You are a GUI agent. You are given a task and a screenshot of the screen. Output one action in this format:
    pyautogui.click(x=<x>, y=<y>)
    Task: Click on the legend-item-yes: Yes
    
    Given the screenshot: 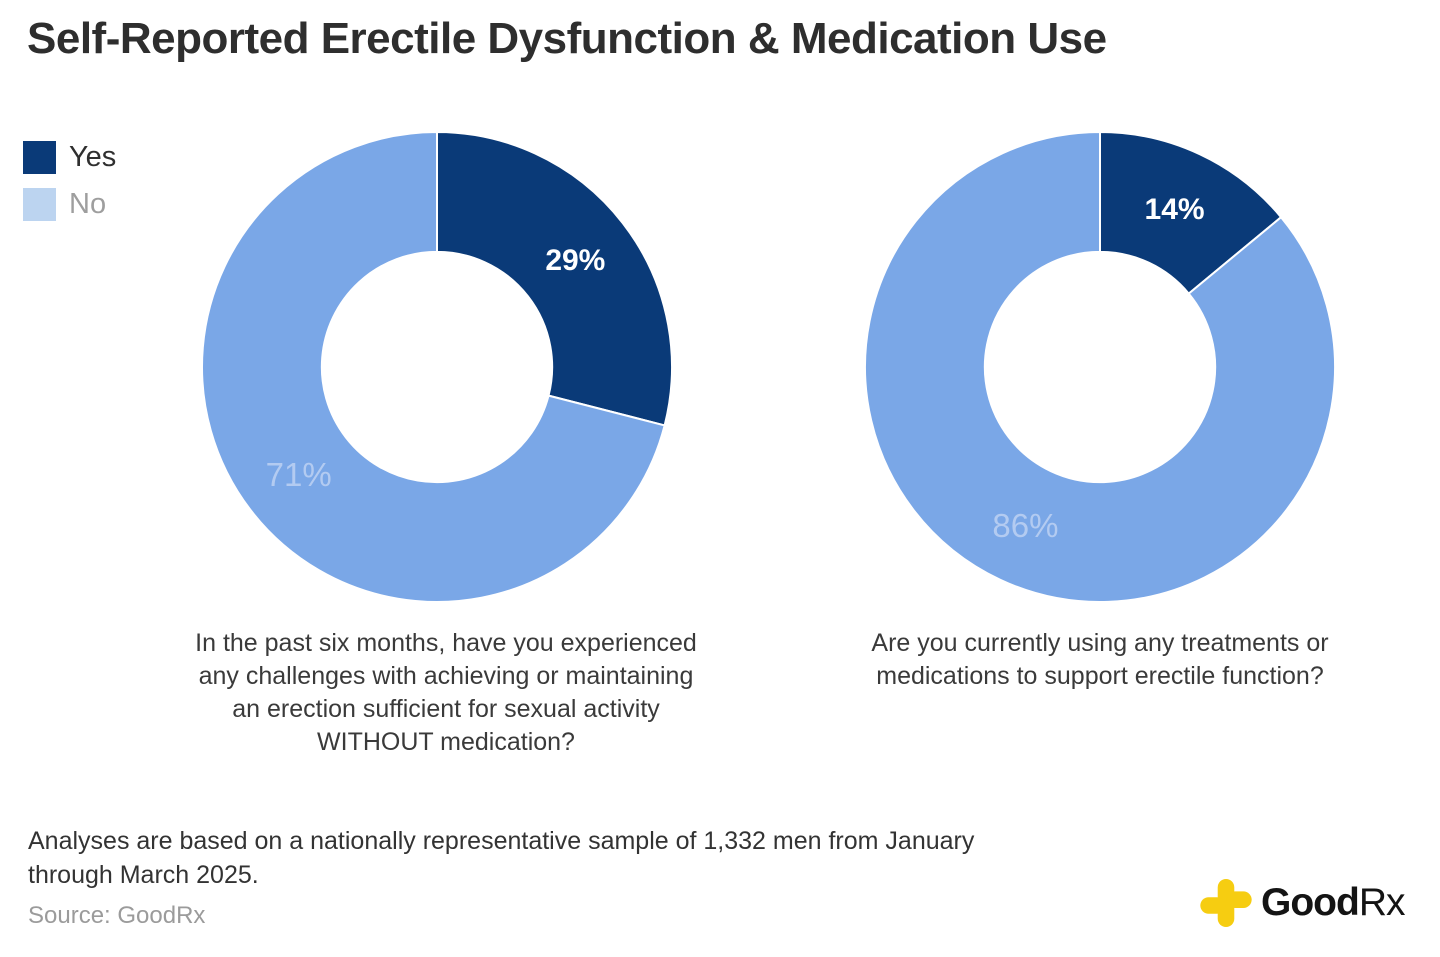 What is the action you would take?
    pyautogui.click(x=69, y=157)
    